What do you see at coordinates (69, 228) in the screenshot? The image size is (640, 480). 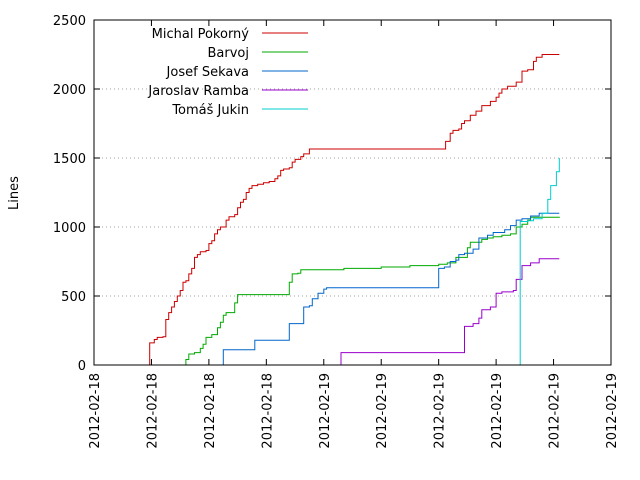 I see `y-tick-label: 1000` at bounding box center [69, 228].